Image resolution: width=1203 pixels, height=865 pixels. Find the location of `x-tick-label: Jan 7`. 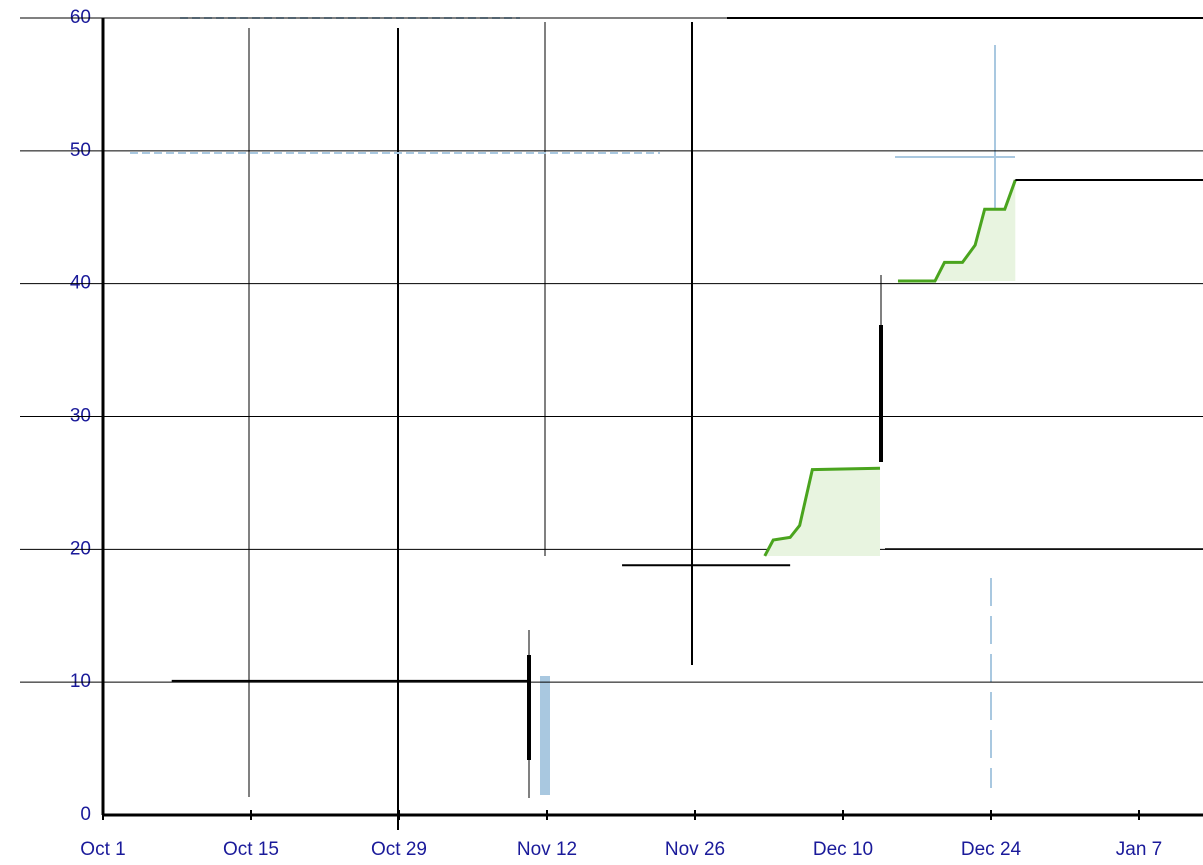

x-tick-label: Jan 7 is located at coordinates (1139, 849).